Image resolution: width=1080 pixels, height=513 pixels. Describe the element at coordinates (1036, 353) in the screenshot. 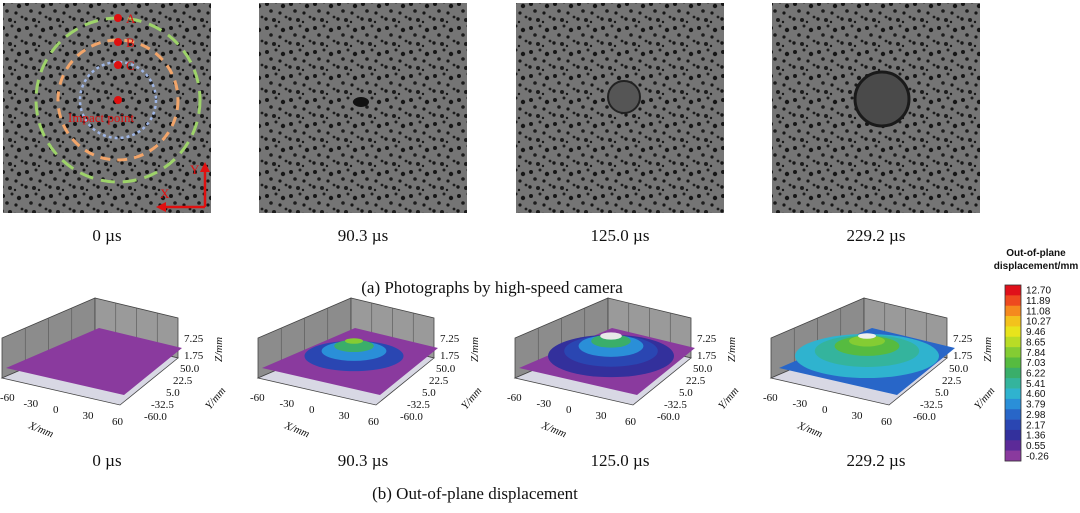

I see `colorbar-label: 7.84` at that location.